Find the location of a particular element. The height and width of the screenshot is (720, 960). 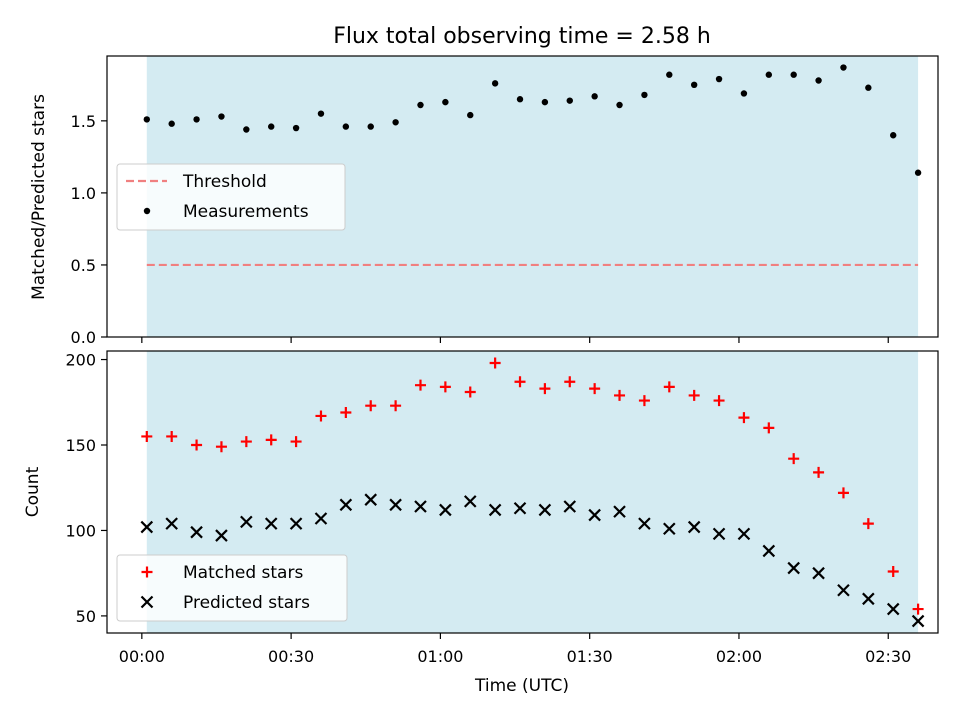

y-tick-label: 200 is located at coordinates (80, 360).